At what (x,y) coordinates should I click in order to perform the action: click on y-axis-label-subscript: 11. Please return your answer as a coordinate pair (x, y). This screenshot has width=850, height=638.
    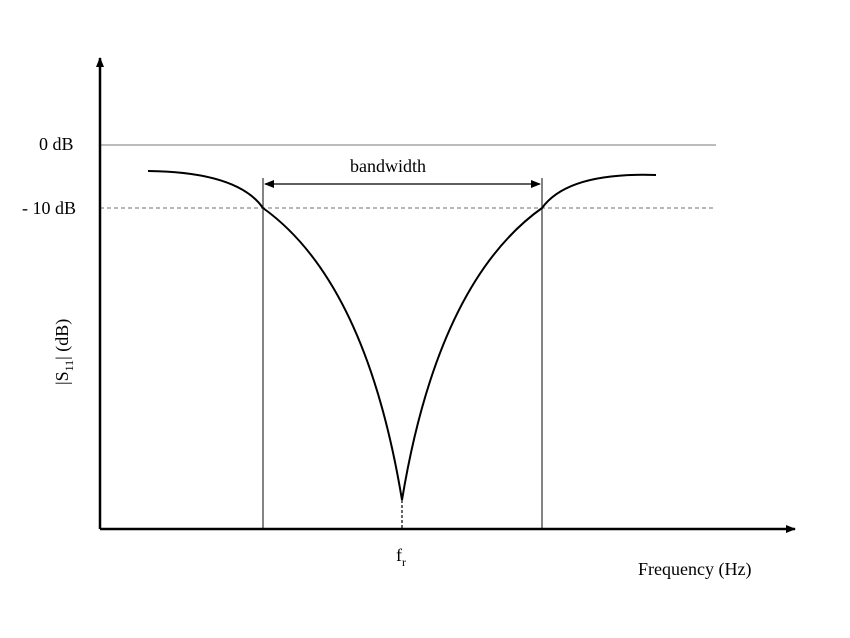
    Looking at the image, I should click on (69, 366).